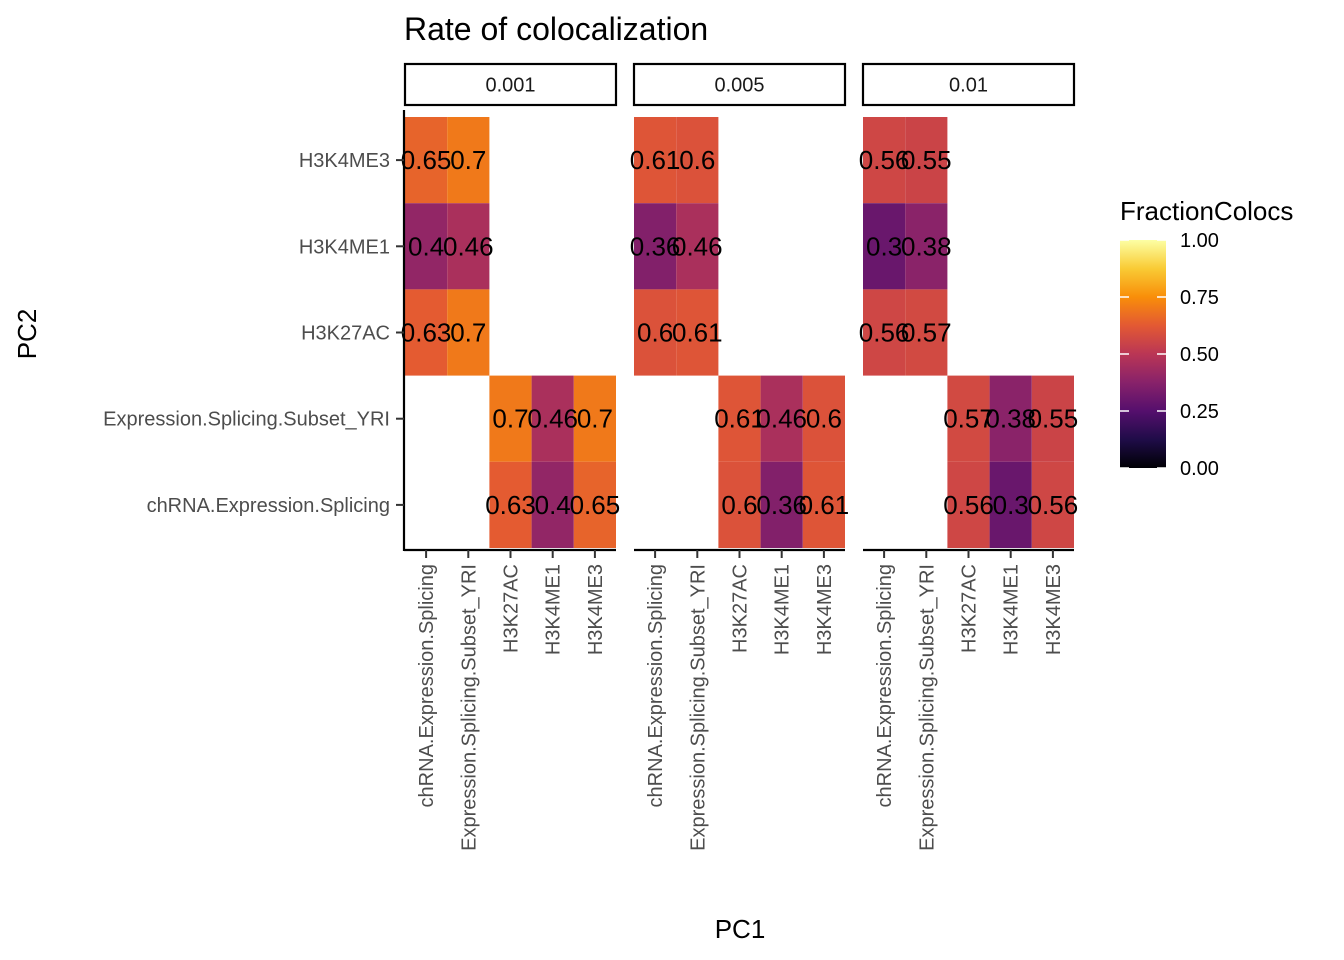  What do you see at coordinates (268, 506) in the screenshot?
I see `y-tick-label: chRNA.Expression.Splicing` at bounding box center [268, 506].